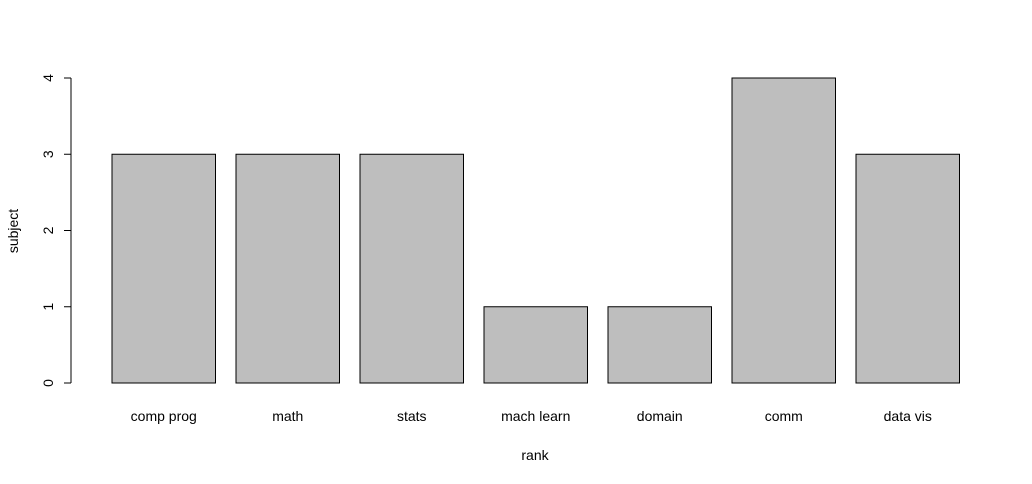 The image size is (1032, 484). What do you see at coordinates (535, 455) in the screenshot?
I see `x-axis-title: rank` at bounding box center [535, 455].